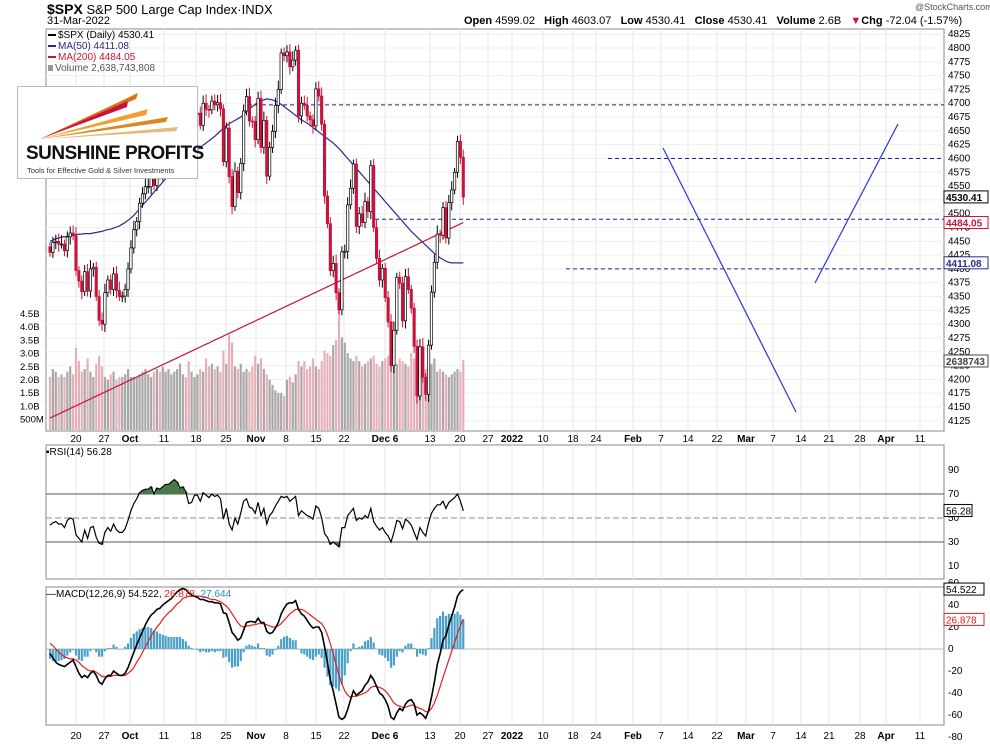 The width and height of the screenshot is (990, 744). Describe the element at coordinates (959, 117) in the screenshot. I see `price-tick-label: 4675` at that location.